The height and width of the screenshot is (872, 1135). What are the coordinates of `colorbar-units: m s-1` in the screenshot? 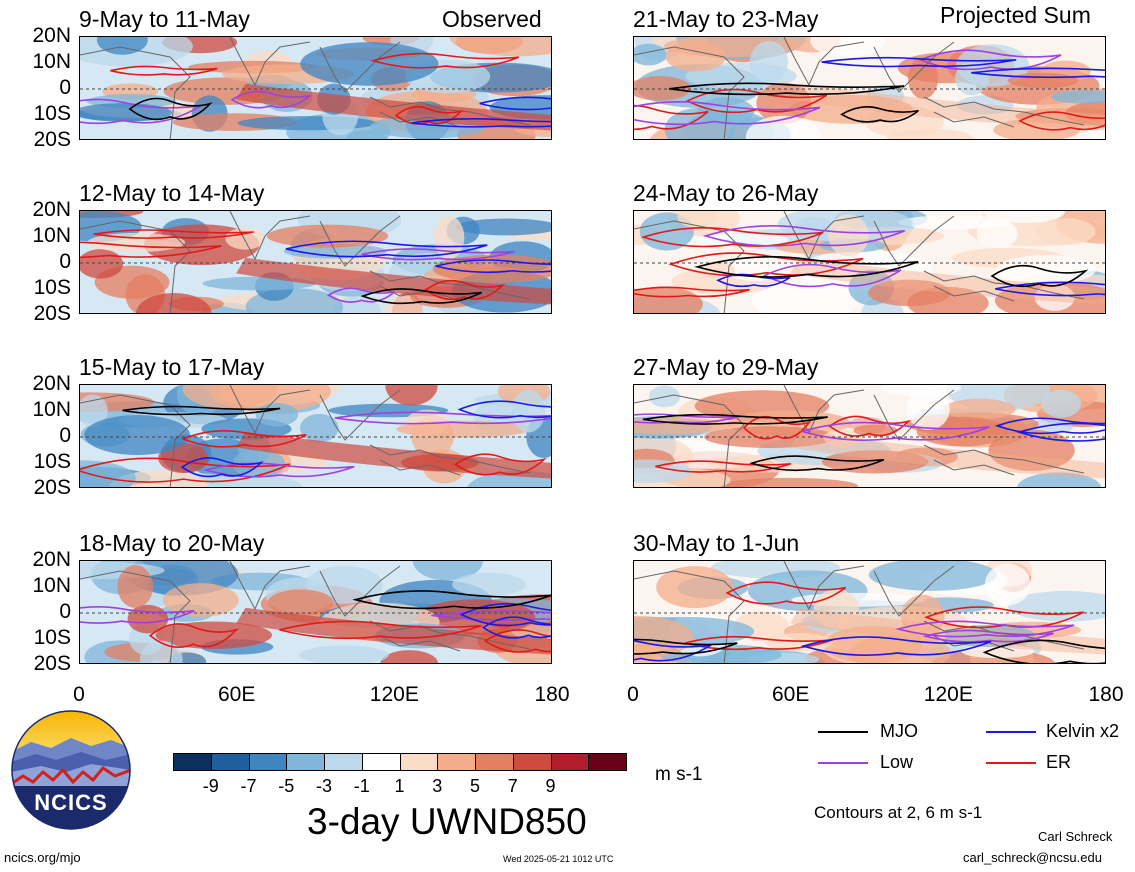 It's located at (679, 774).